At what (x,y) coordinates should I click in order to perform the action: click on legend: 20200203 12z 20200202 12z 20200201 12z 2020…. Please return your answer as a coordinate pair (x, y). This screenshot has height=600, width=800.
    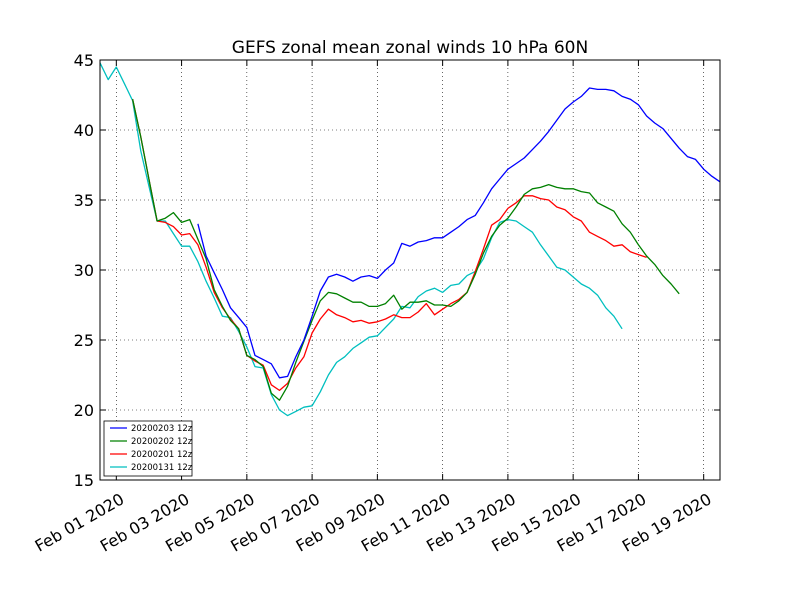
    Looking at the image, I should click on (148, 448).